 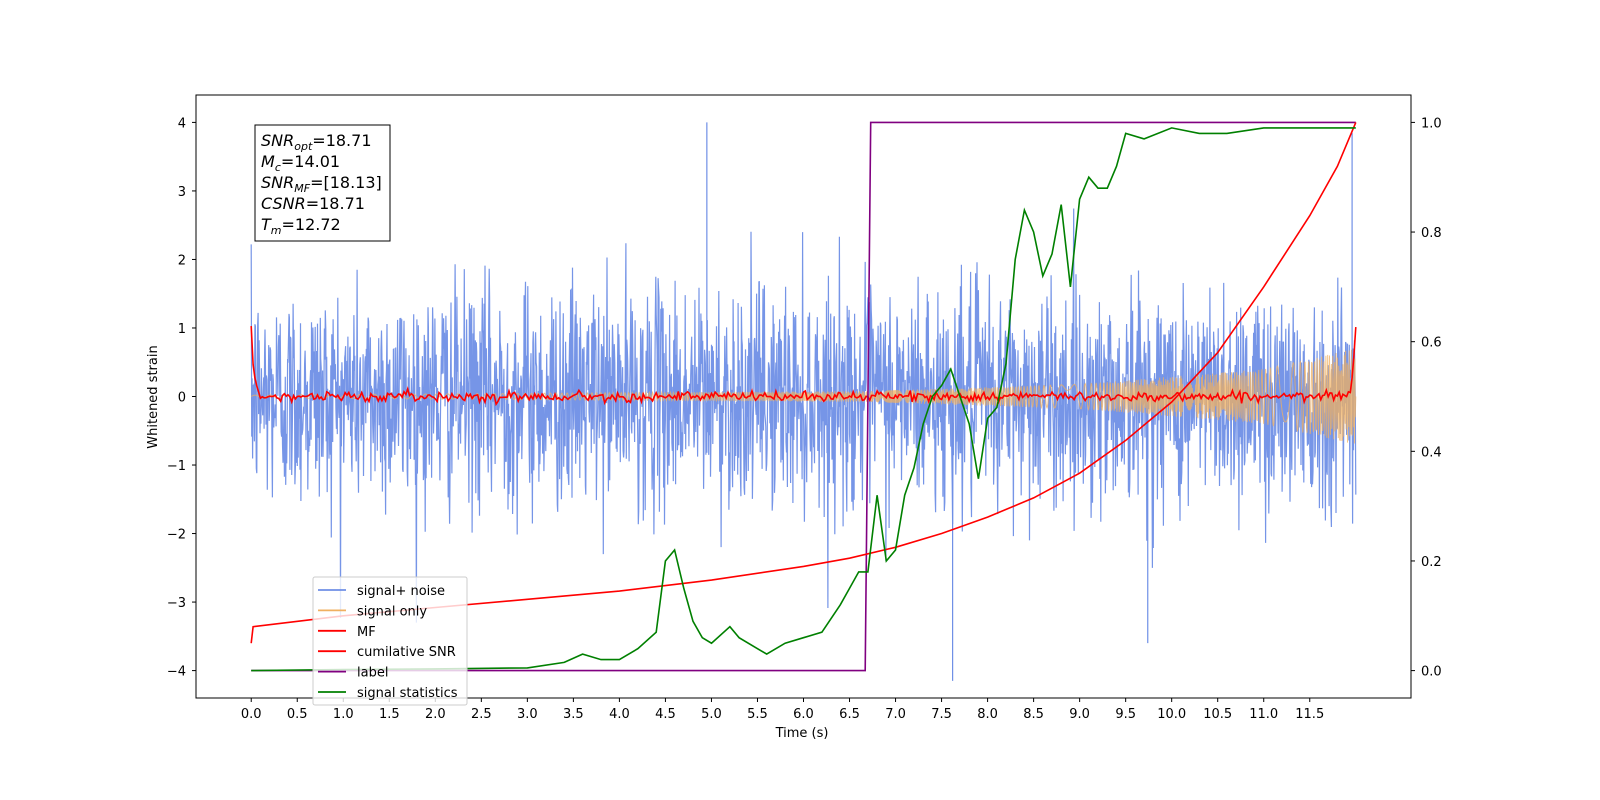 I want to click on x-tick-label: 2.5, so click(x=481, y=714).